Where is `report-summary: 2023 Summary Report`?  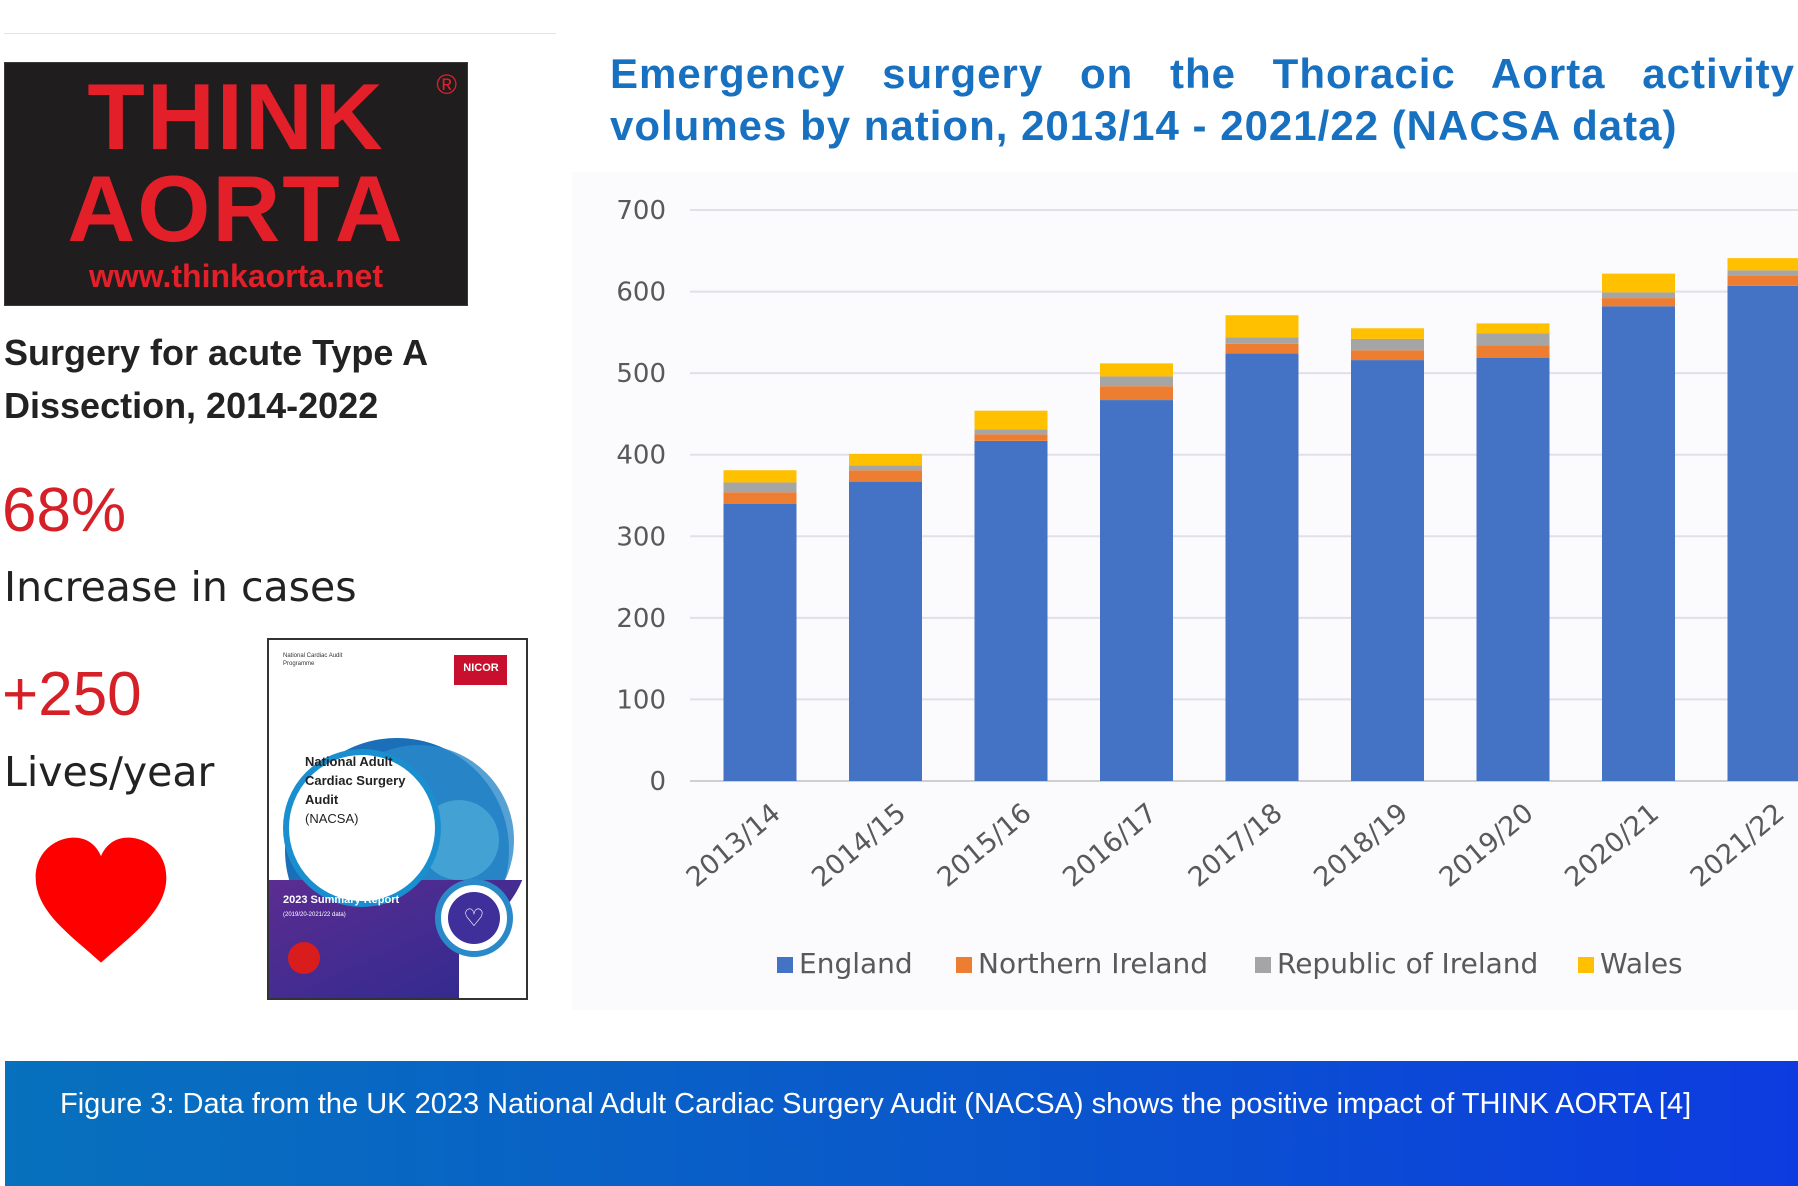 report-summary: 2023 Summary Report is located at coordinates (341, 900).